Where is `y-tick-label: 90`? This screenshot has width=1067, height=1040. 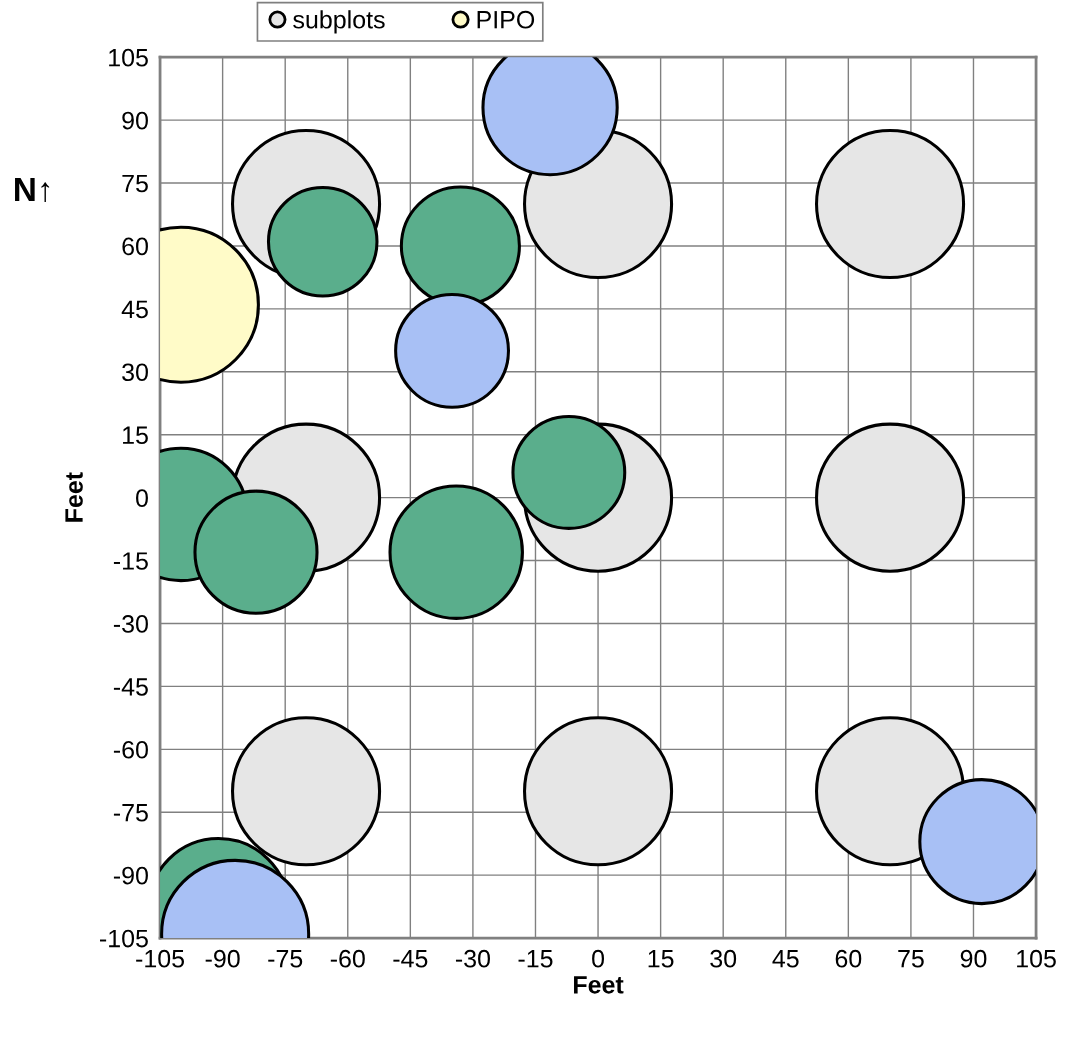
y-tick-label: 90 is located at coordinates (135, 120).